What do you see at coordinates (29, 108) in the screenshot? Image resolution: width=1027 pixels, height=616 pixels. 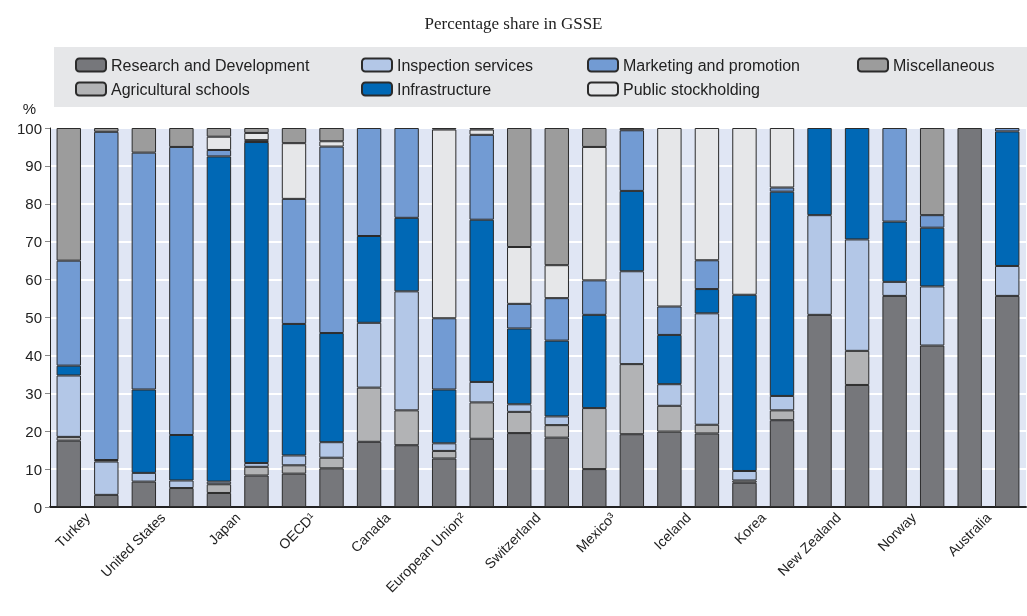 I see `y-axis-title: %` at bounding box center [29, 108].